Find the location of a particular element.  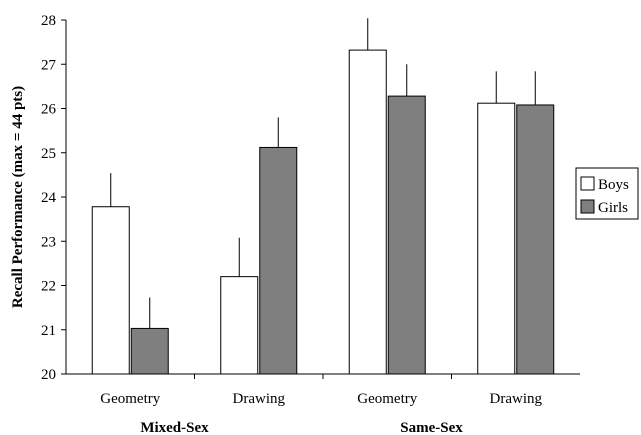

y-tick-label: 25 is located at coordinates (48, 154).